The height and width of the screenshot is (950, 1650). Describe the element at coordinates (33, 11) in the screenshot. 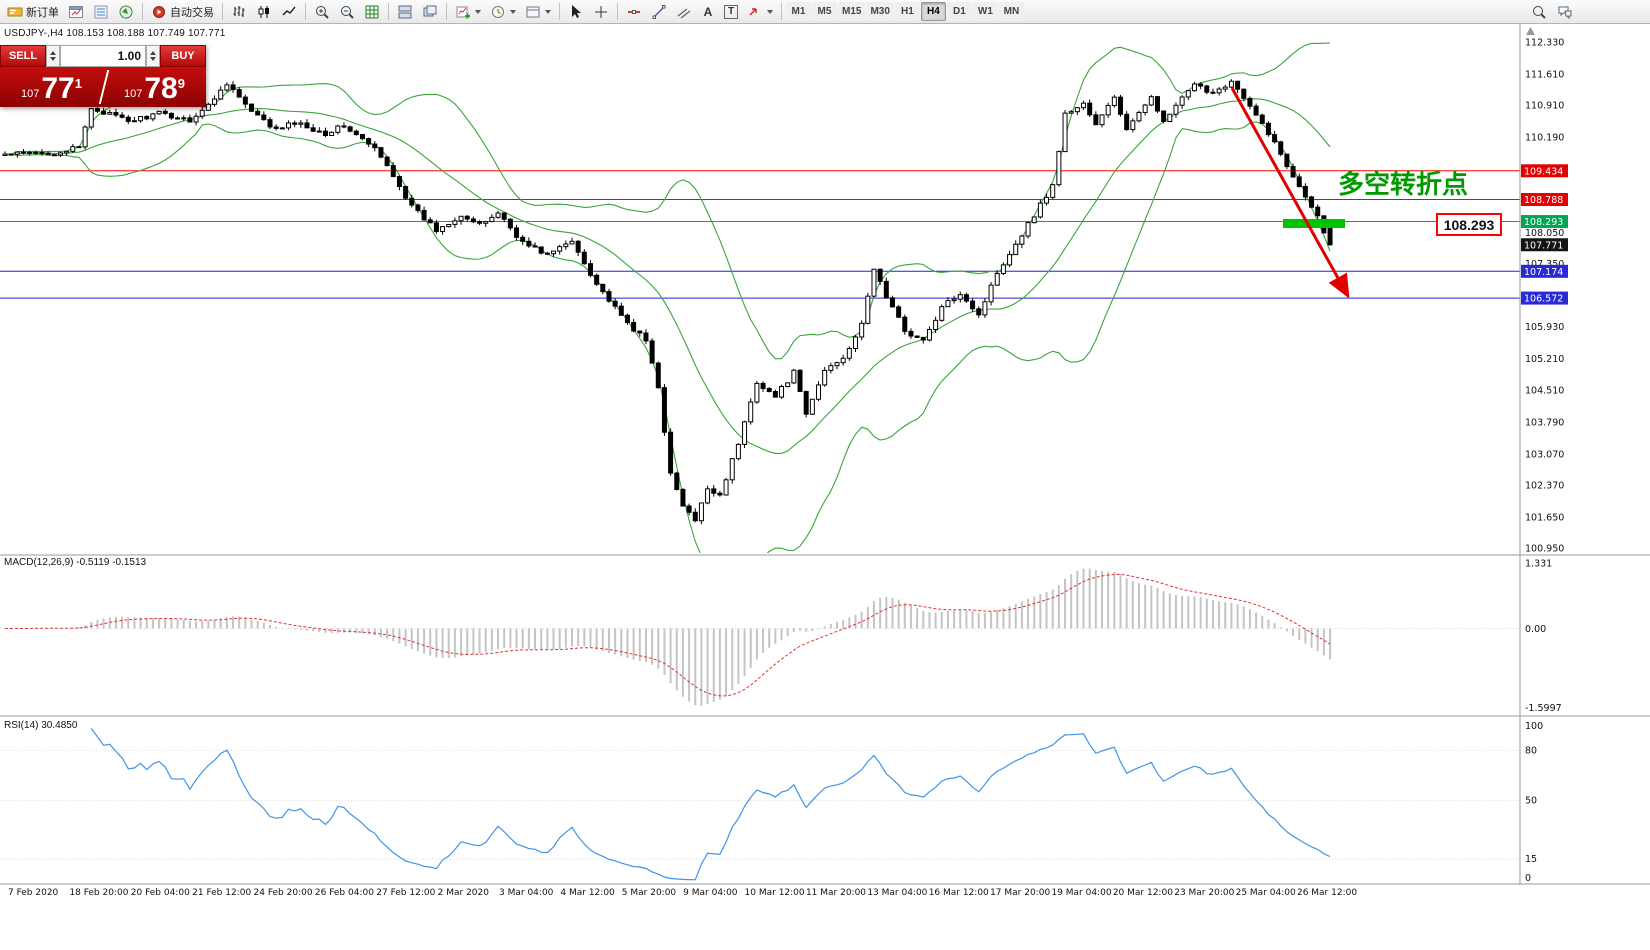

I see `new-order-button: 新订单` at that location.